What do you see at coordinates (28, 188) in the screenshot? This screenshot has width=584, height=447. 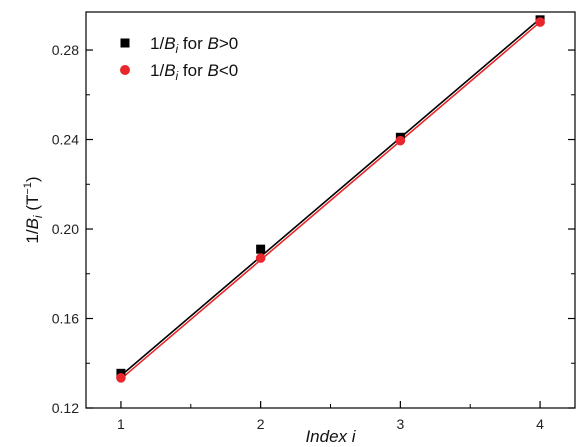 I see `y-axis-title-part: −1` at bounding box center [28, 188].